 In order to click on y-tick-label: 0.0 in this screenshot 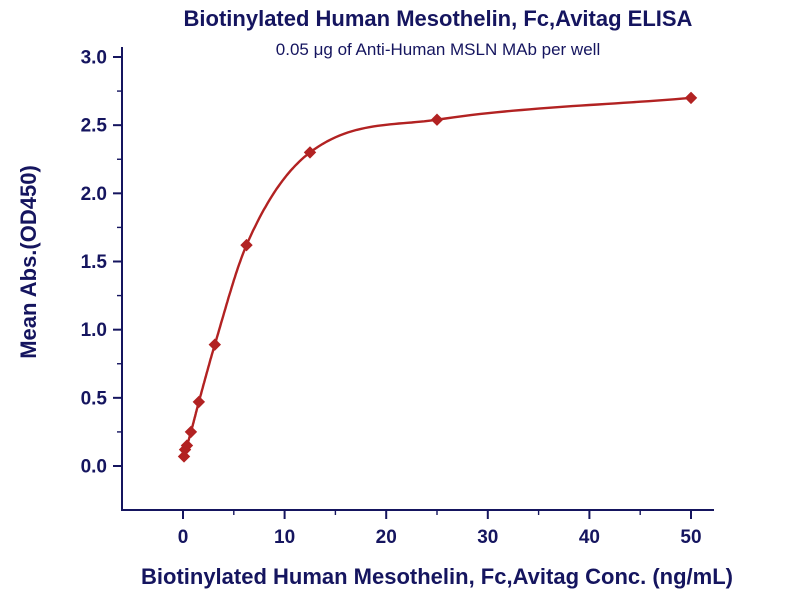, I will do `click(94, 467)`.